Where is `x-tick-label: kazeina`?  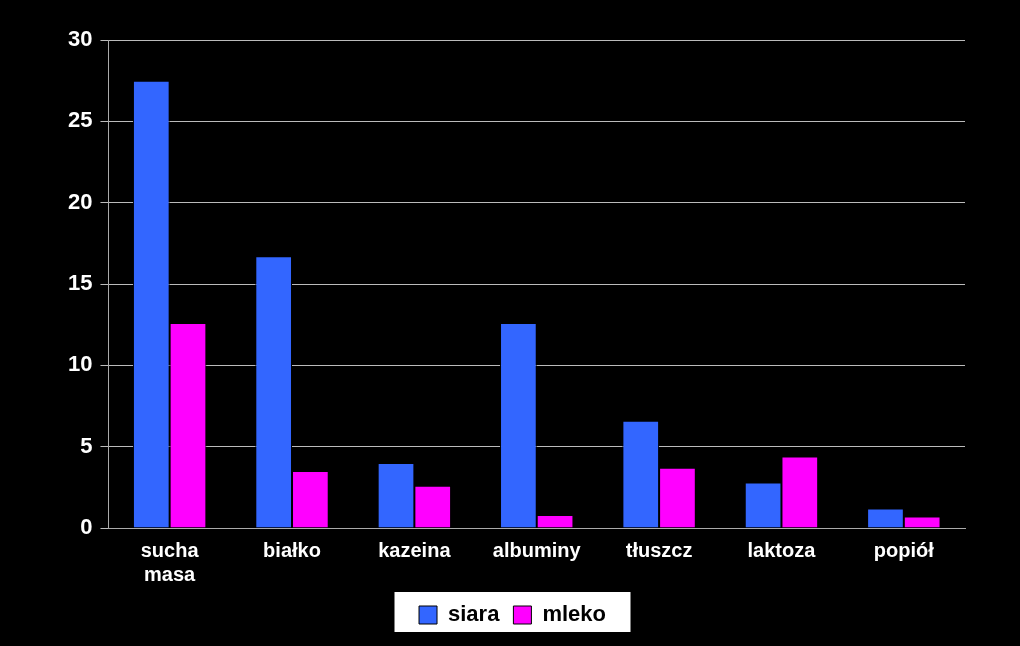 x-tick-label: kazeina is located at coordinates (415, 549).